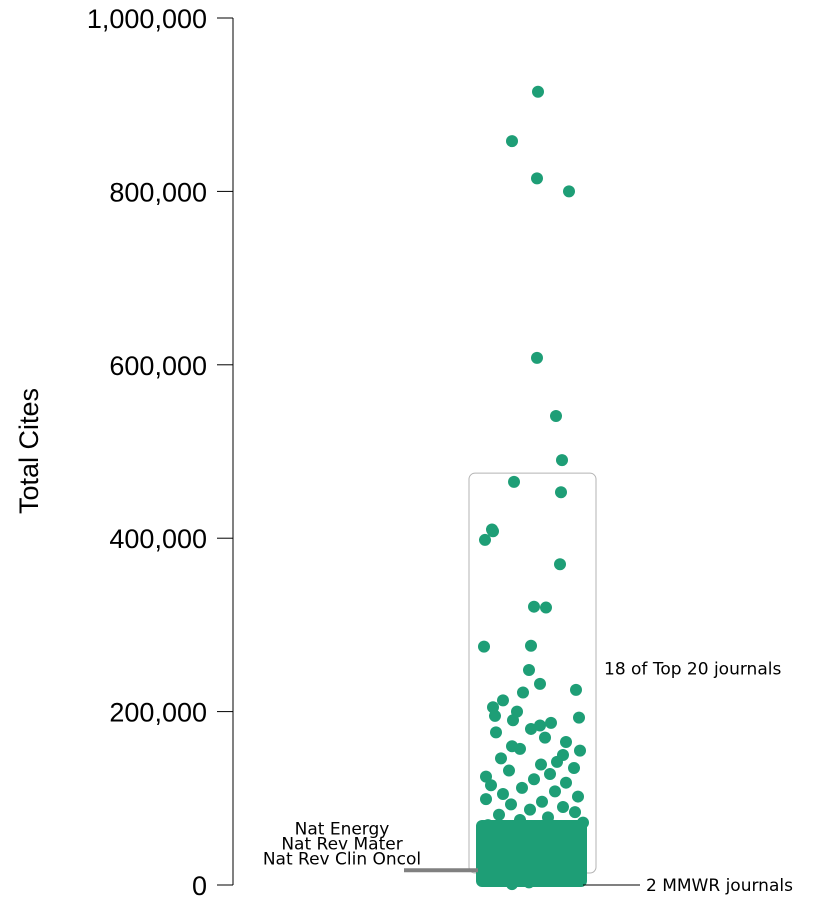 The width and height of the screenshot is (819, 900). What do you see at coordinates (342, 829) in the screenshot?
I see `nat-energy-label: Nat Energy` at bounding box center [342, 829].